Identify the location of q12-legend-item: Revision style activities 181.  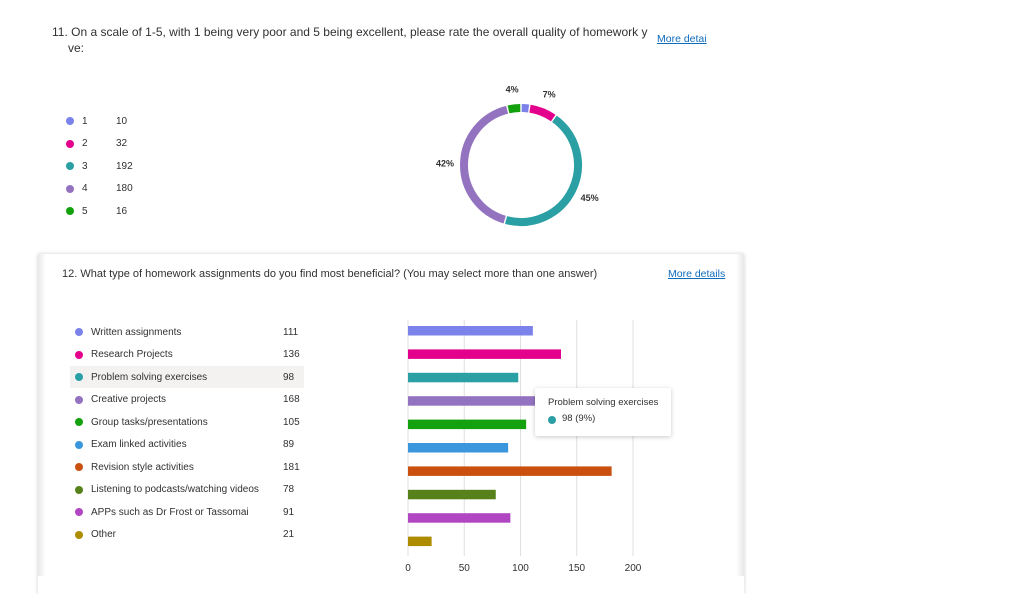
(190, 467).